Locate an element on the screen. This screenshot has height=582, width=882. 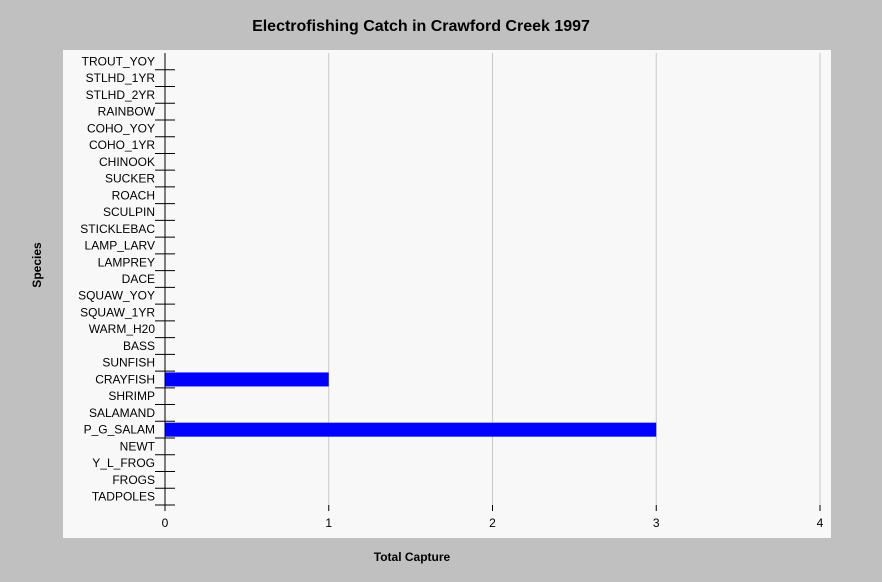
y-tick-label: SUCKER is located at coordinates (130, 179).